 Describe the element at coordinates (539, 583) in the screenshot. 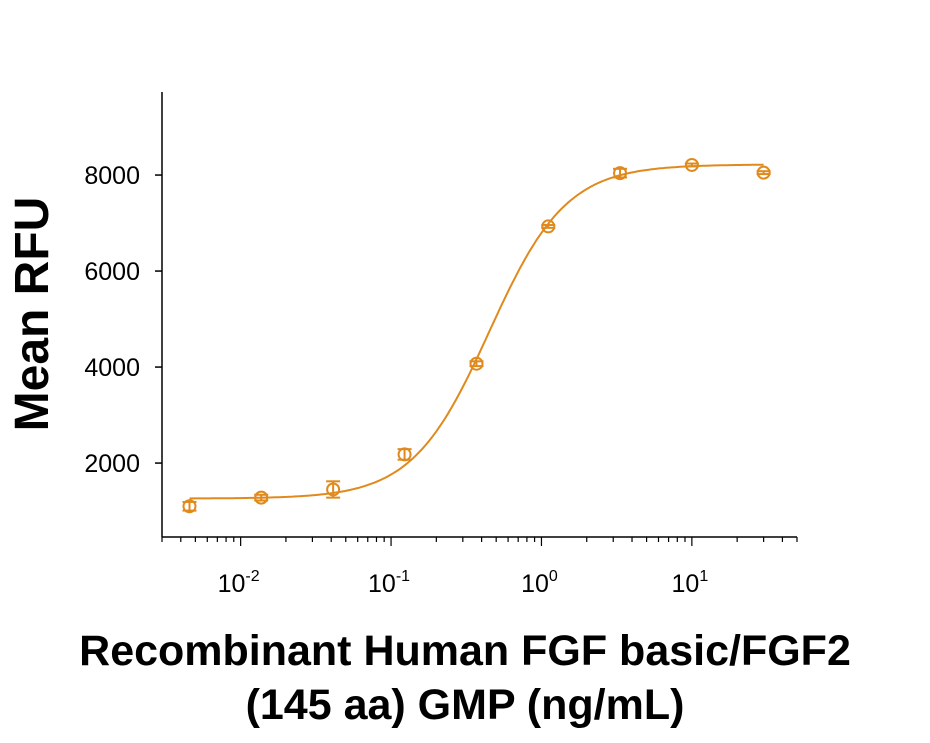

I see `x-tick-label: 10⁰` at that location.